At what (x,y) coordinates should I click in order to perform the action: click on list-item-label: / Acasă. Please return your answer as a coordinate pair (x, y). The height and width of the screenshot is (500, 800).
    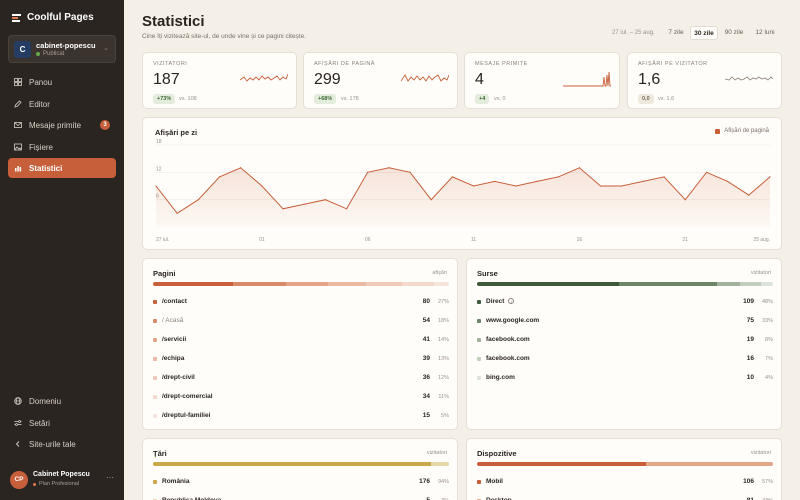
    Looking at the image, I should click on (173, 320).